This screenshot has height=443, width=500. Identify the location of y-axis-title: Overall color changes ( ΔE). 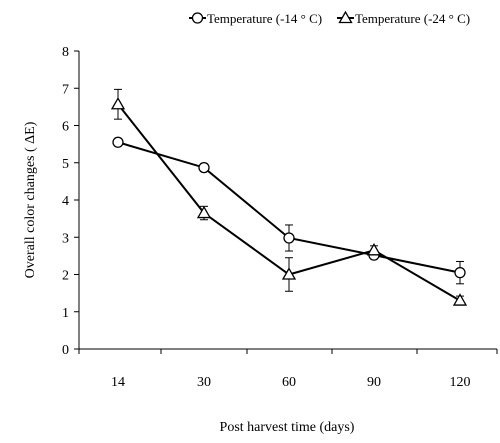
(30, 199).